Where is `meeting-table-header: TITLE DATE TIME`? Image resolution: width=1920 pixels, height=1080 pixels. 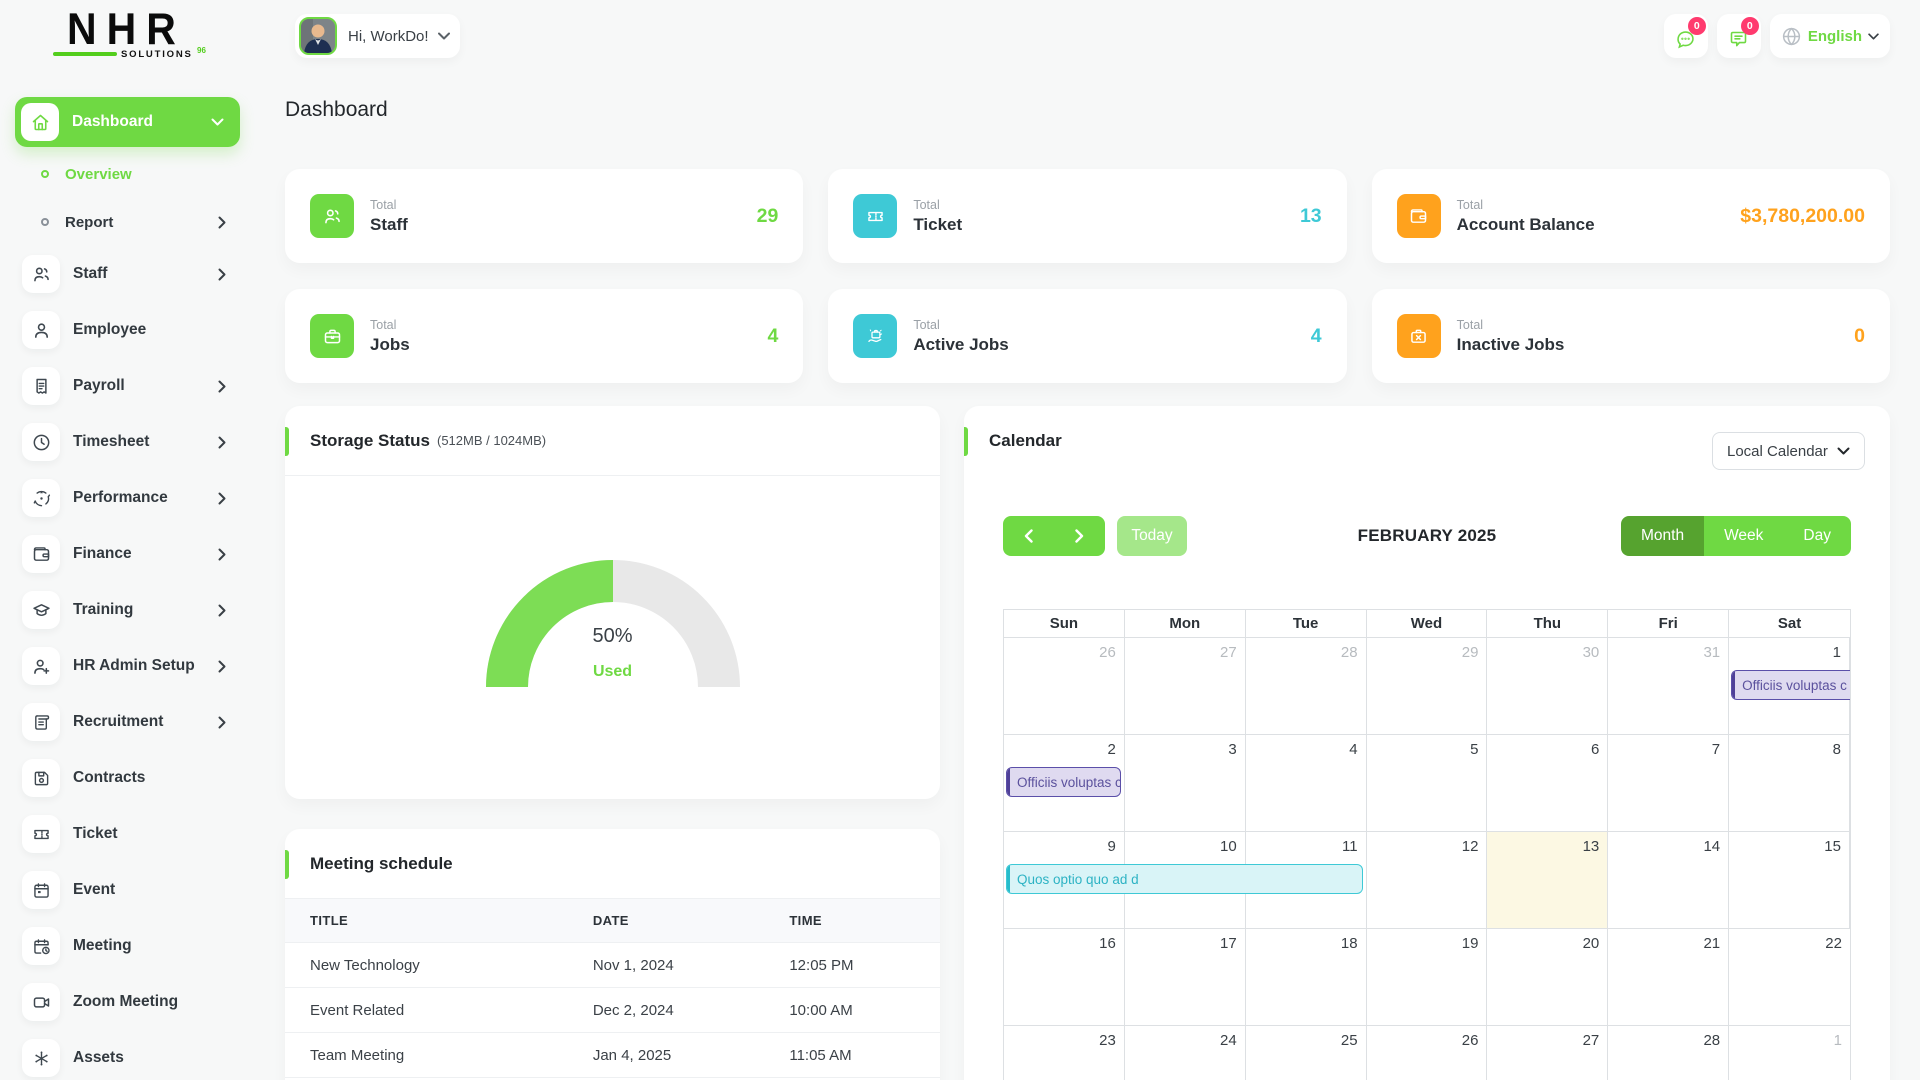 meeting-table-header: TITLE DATE TIME is located at coordinates (612, 921).